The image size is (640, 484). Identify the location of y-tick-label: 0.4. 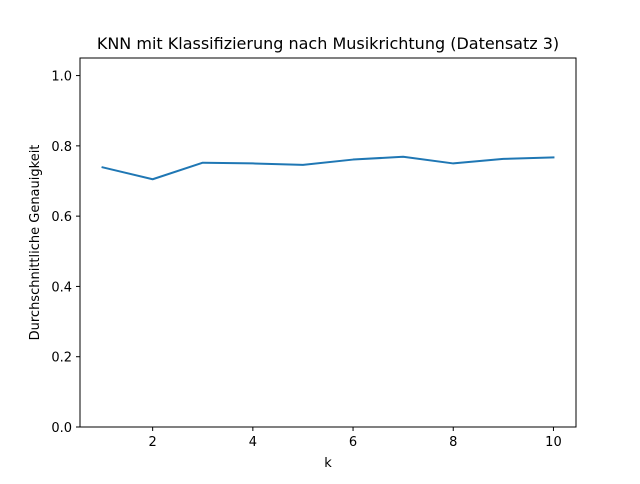
(61, 287).